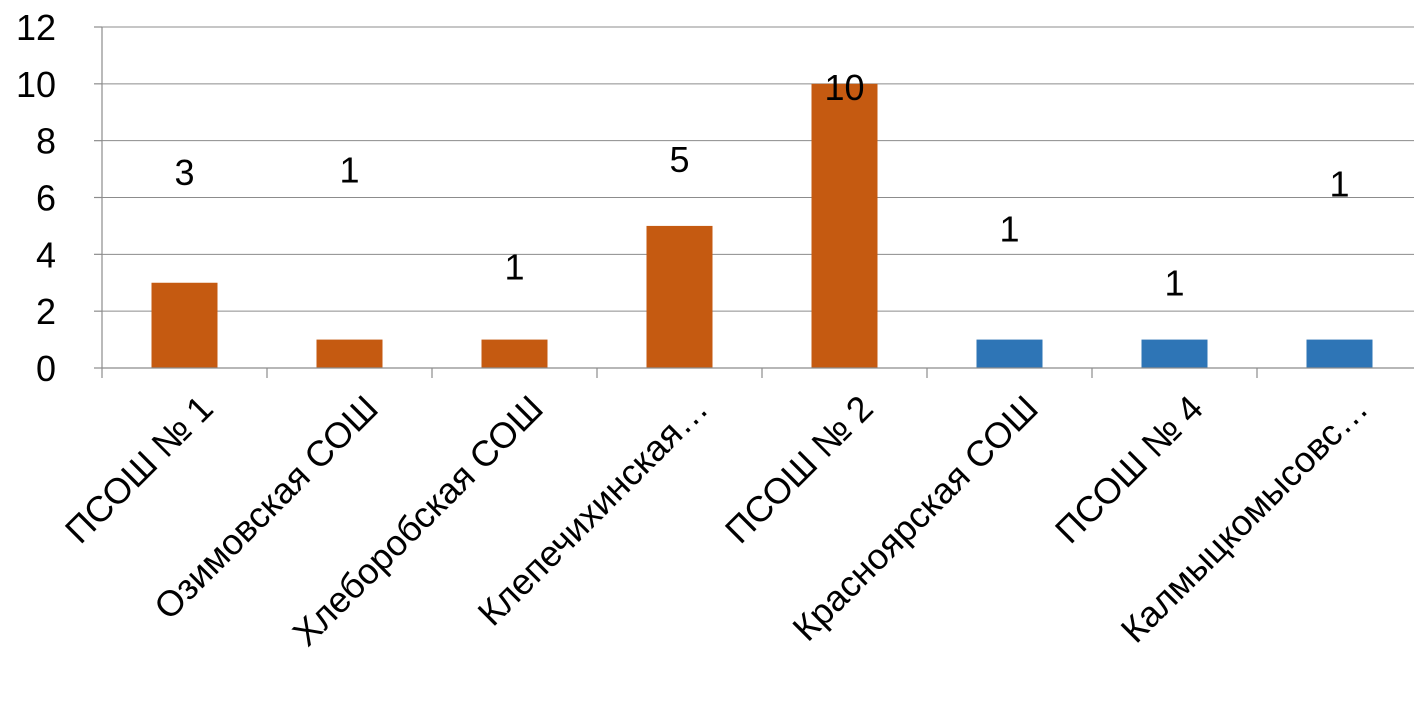 Image resolution: width=1414 pixels, height=713 pixels. What do you see at coordinates (46, 254) in the screenshot?
I see `y-tick-label: 4` at bounding box center [46, 254].